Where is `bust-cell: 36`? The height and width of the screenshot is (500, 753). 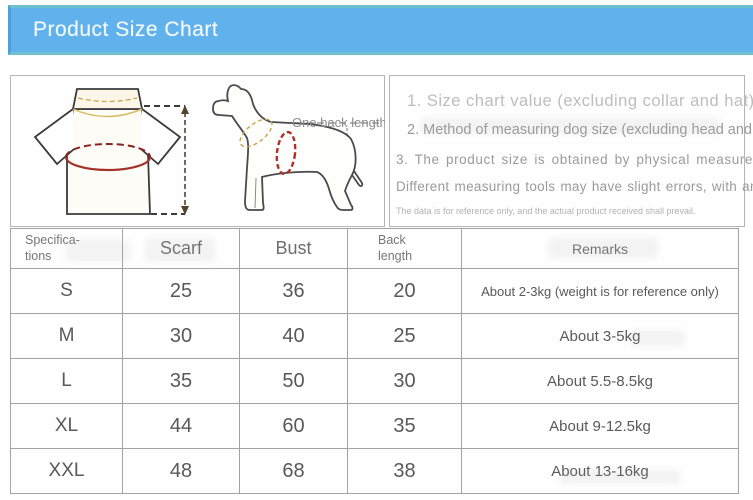 bust-cell: 36 is located at coordinates (293, 291).